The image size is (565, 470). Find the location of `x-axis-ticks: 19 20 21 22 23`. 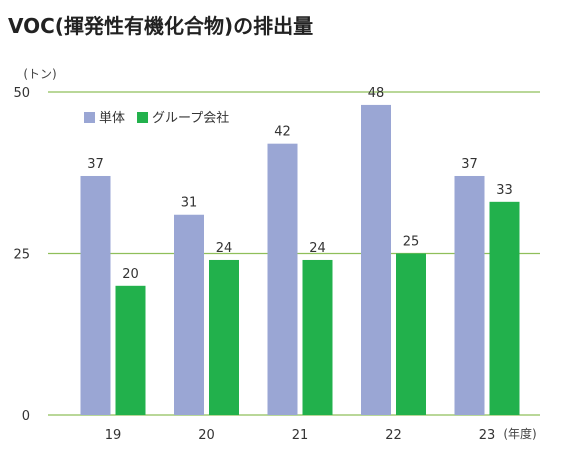

x-axis-ticks: 19 20 21 22 23 is located at coordinates (300, 435).